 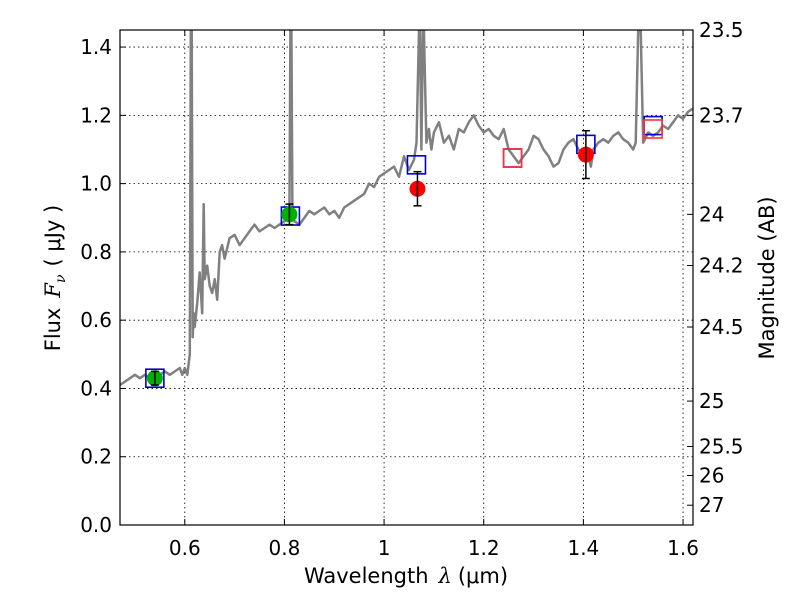 What do you see at coordinates (53, 290) in the screenshot?
I see `y-axis-label-symbol: F` at bounding box center [53, 290].